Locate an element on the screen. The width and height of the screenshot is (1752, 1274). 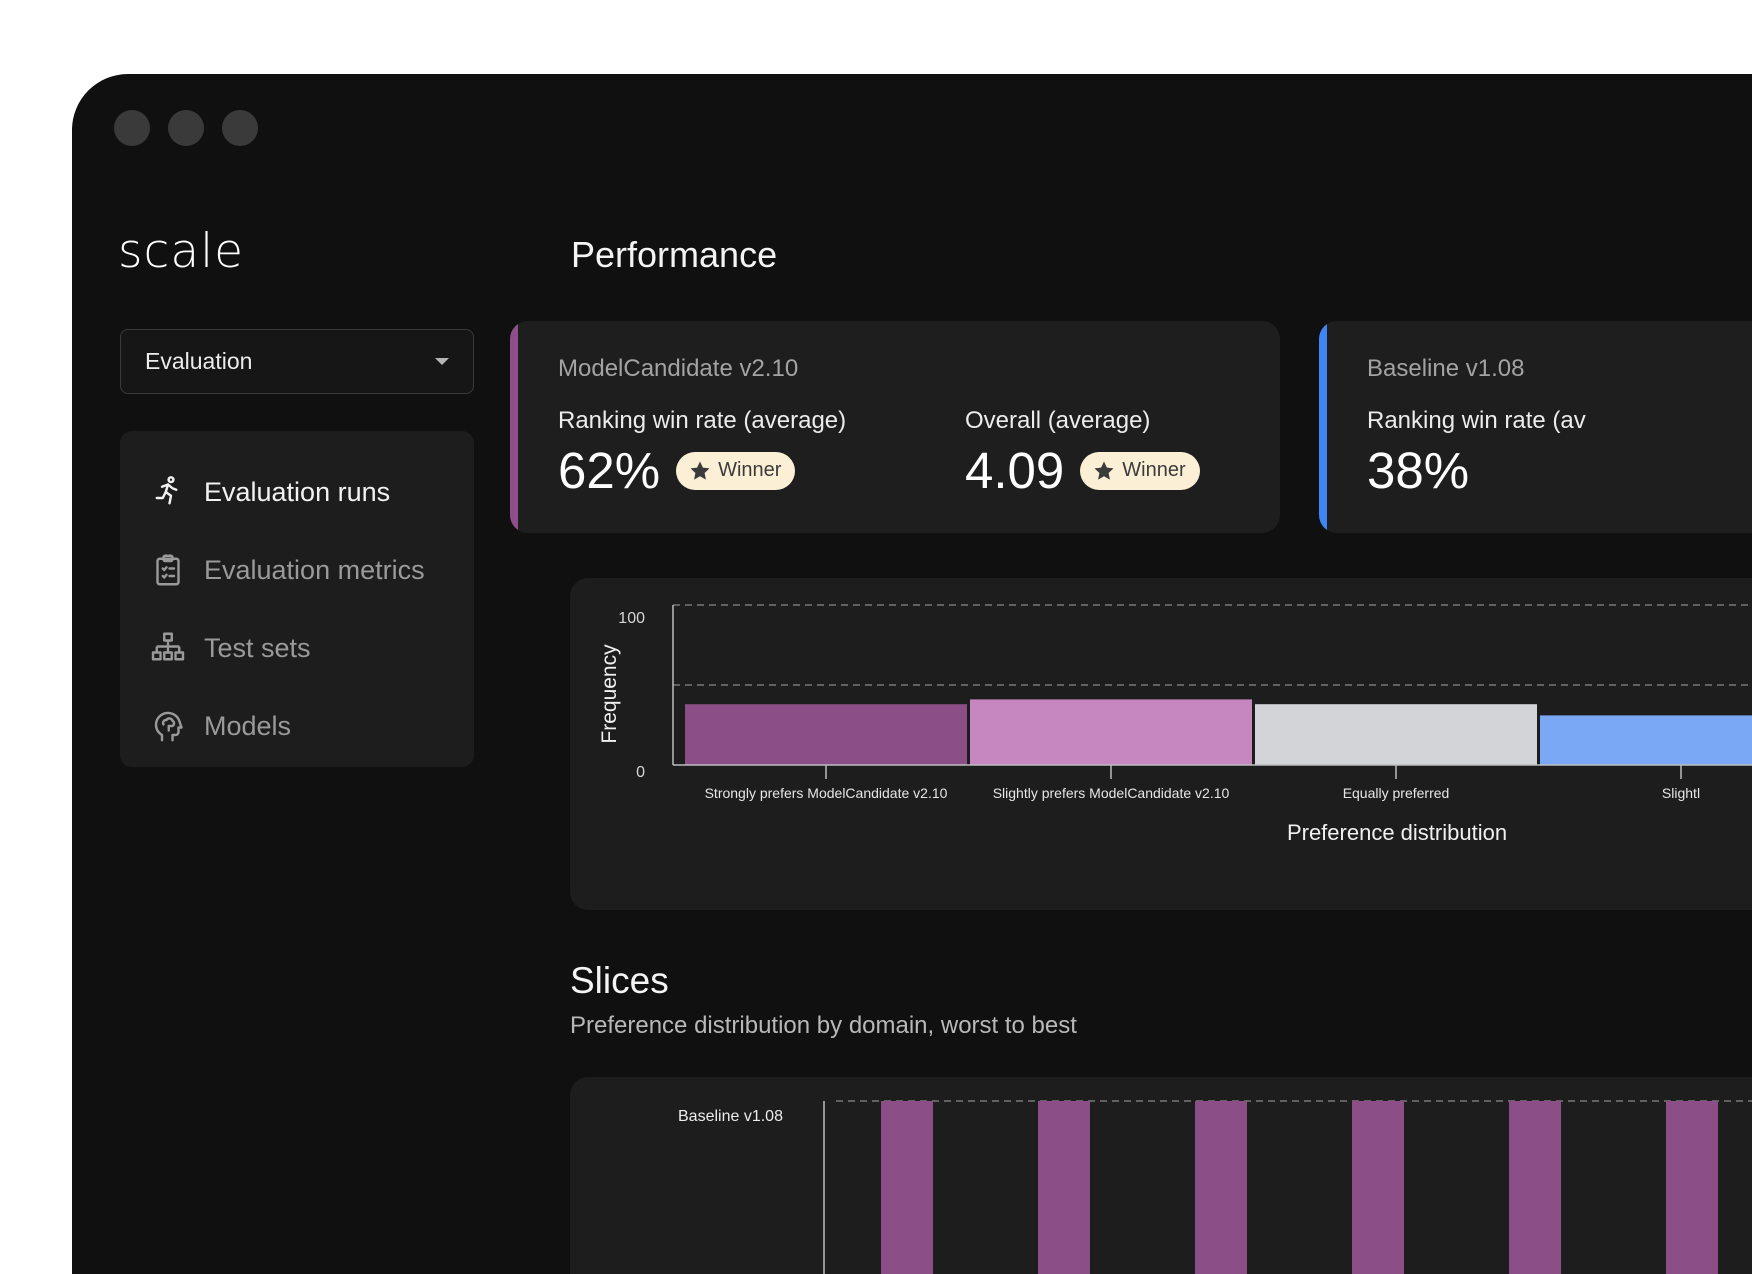
candidate-overall-metric: Overall (average) 4.09 Winner is located at coordinates (1082, 453).